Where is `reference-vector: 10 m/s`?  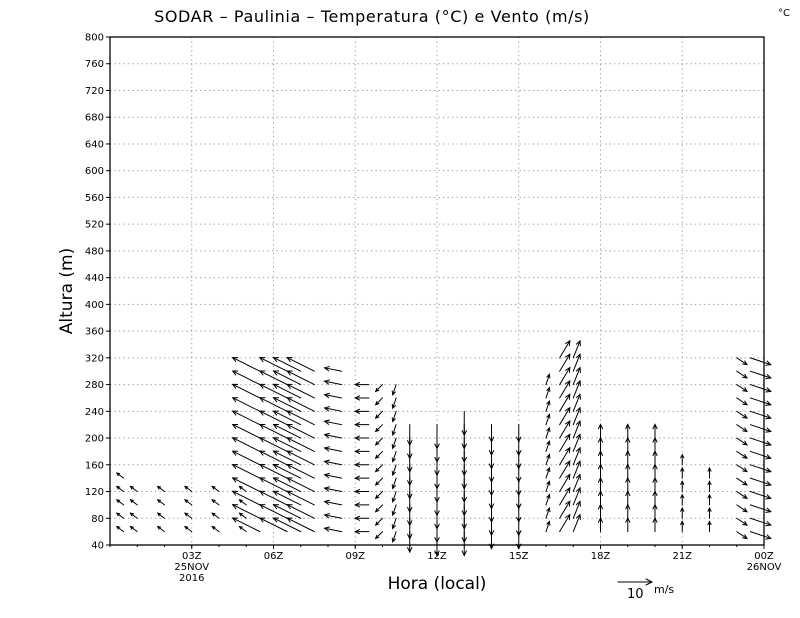 reference-vector: 10 m/s is located at coordinates (645, 590).